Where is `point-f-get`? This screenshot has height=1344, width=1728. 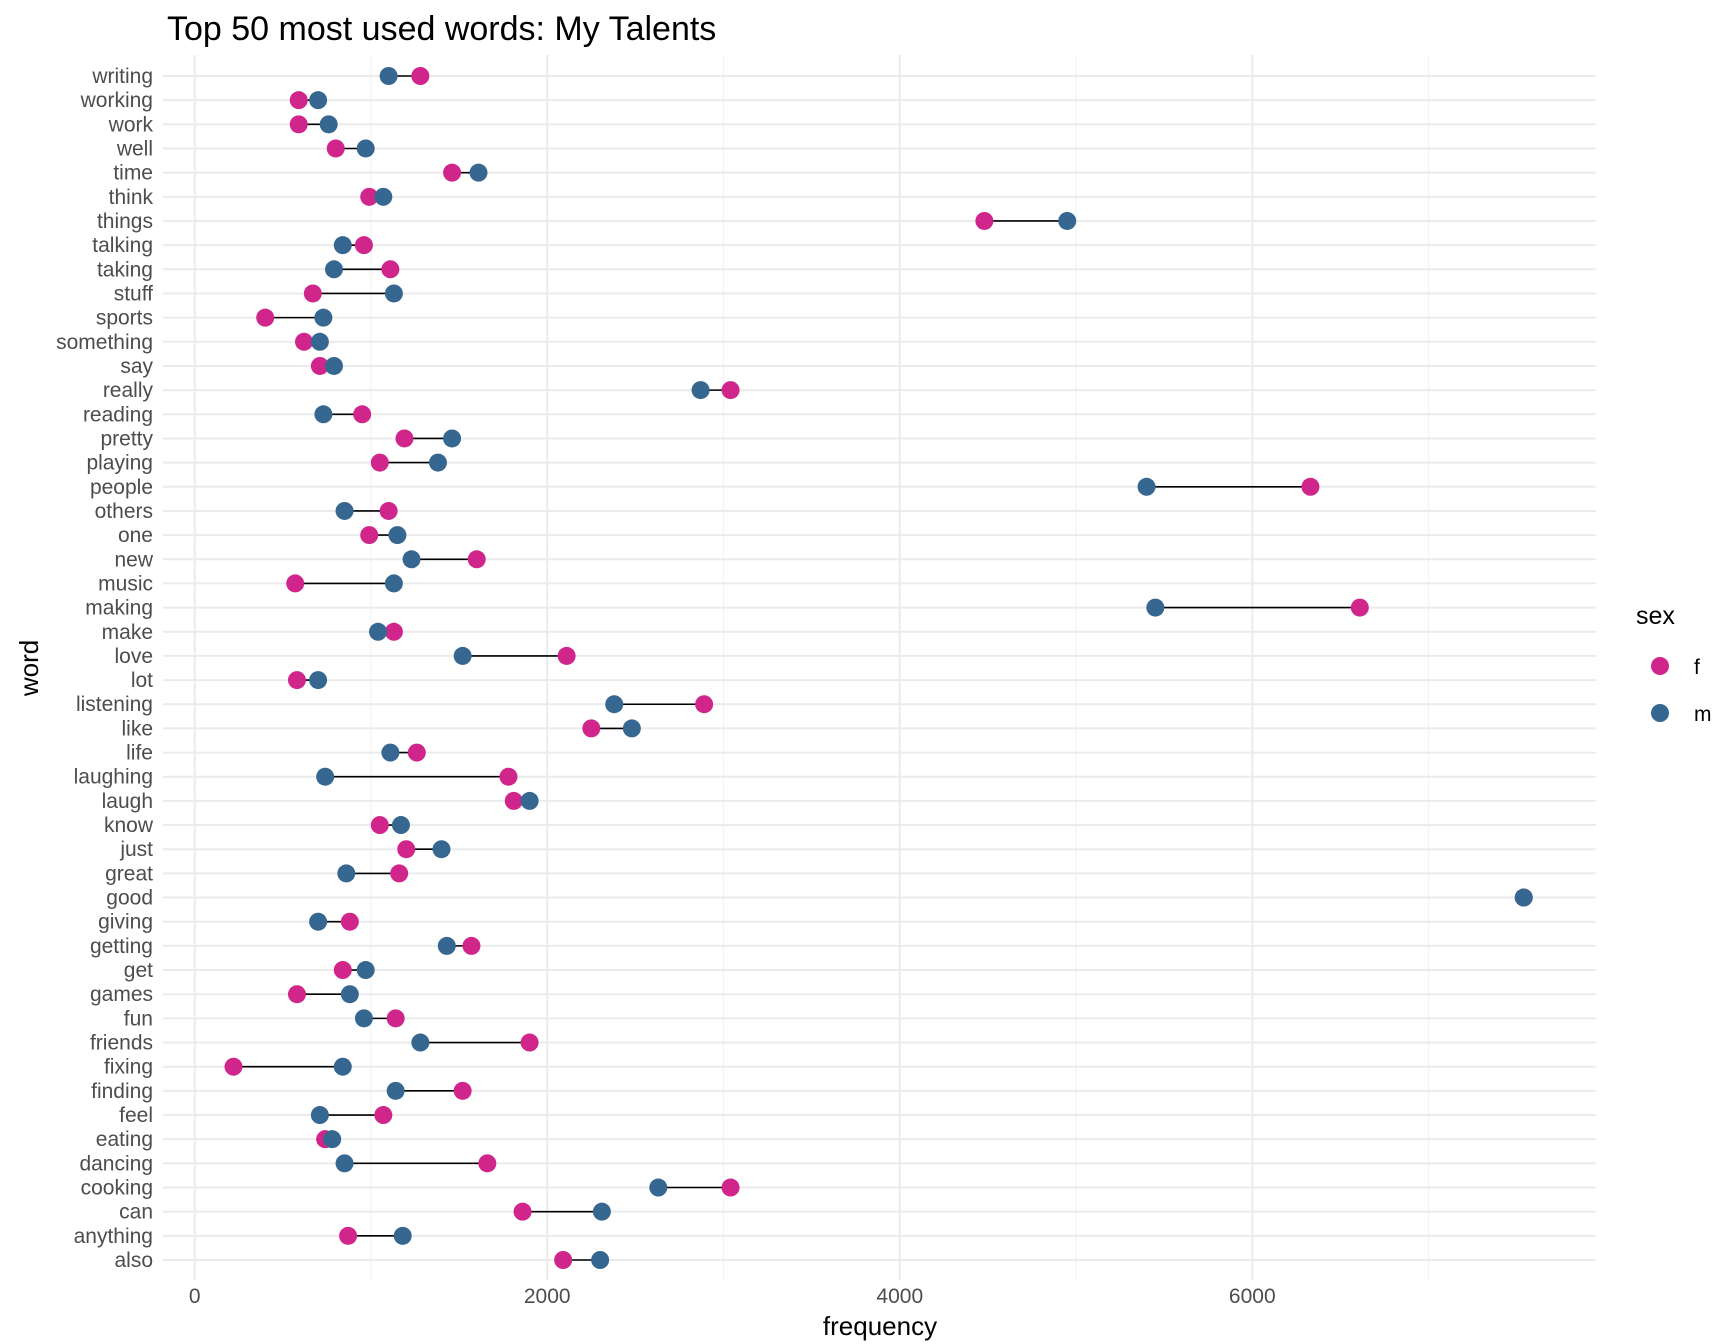 point-f-get is located at coordinates (342, 970).